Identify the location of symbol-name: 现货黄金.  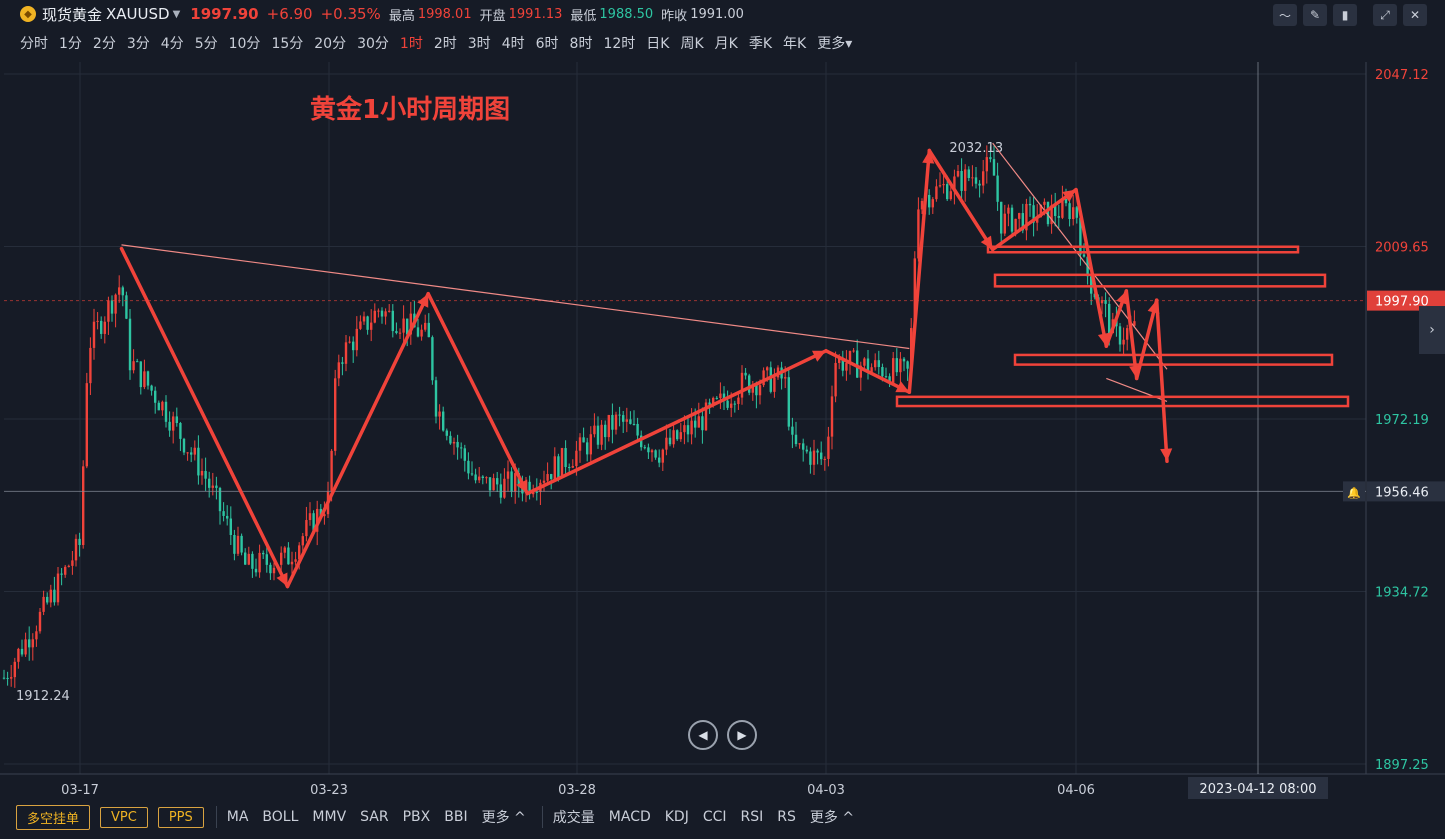
(72, 14).